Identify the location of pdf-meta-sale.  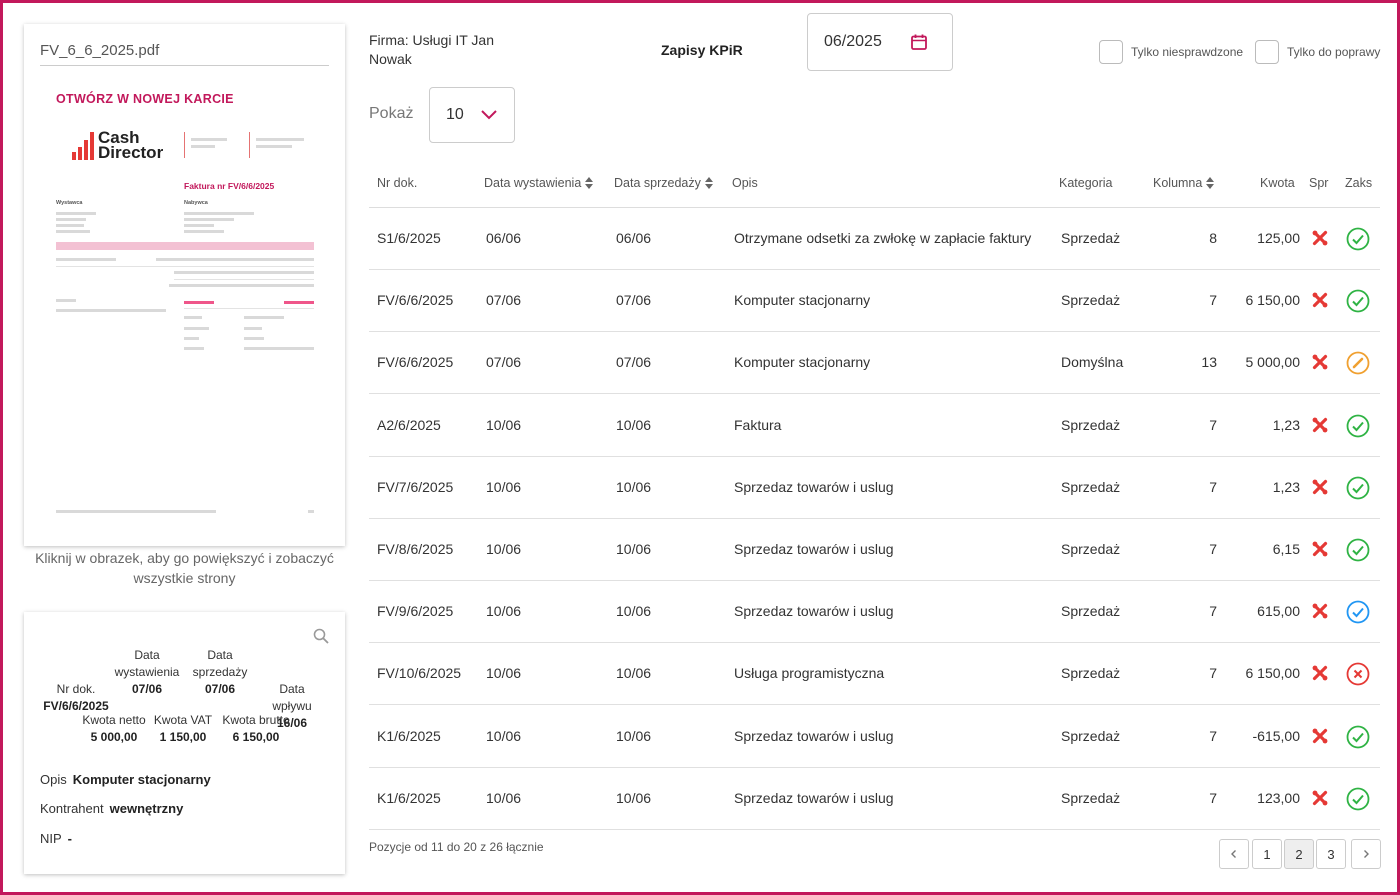
(276, 145).